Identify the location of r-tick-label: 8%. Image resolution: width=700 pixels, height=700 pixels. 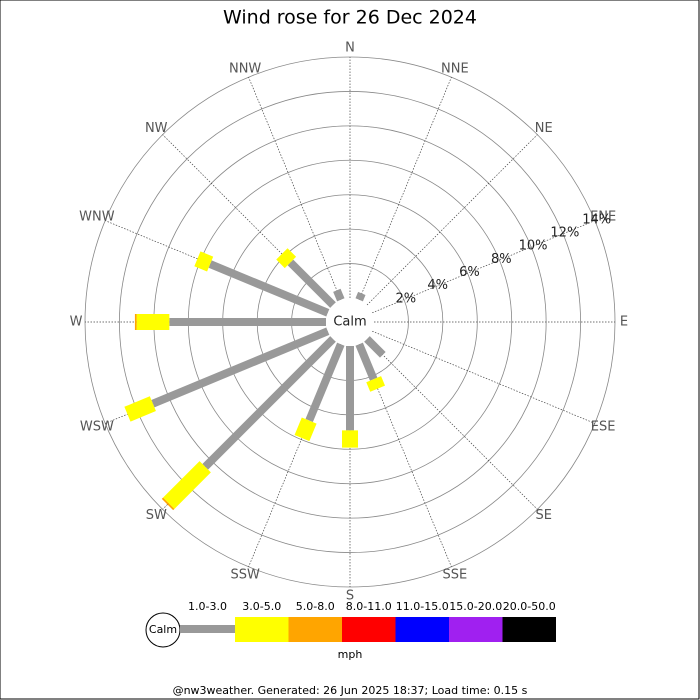
(501, 259).